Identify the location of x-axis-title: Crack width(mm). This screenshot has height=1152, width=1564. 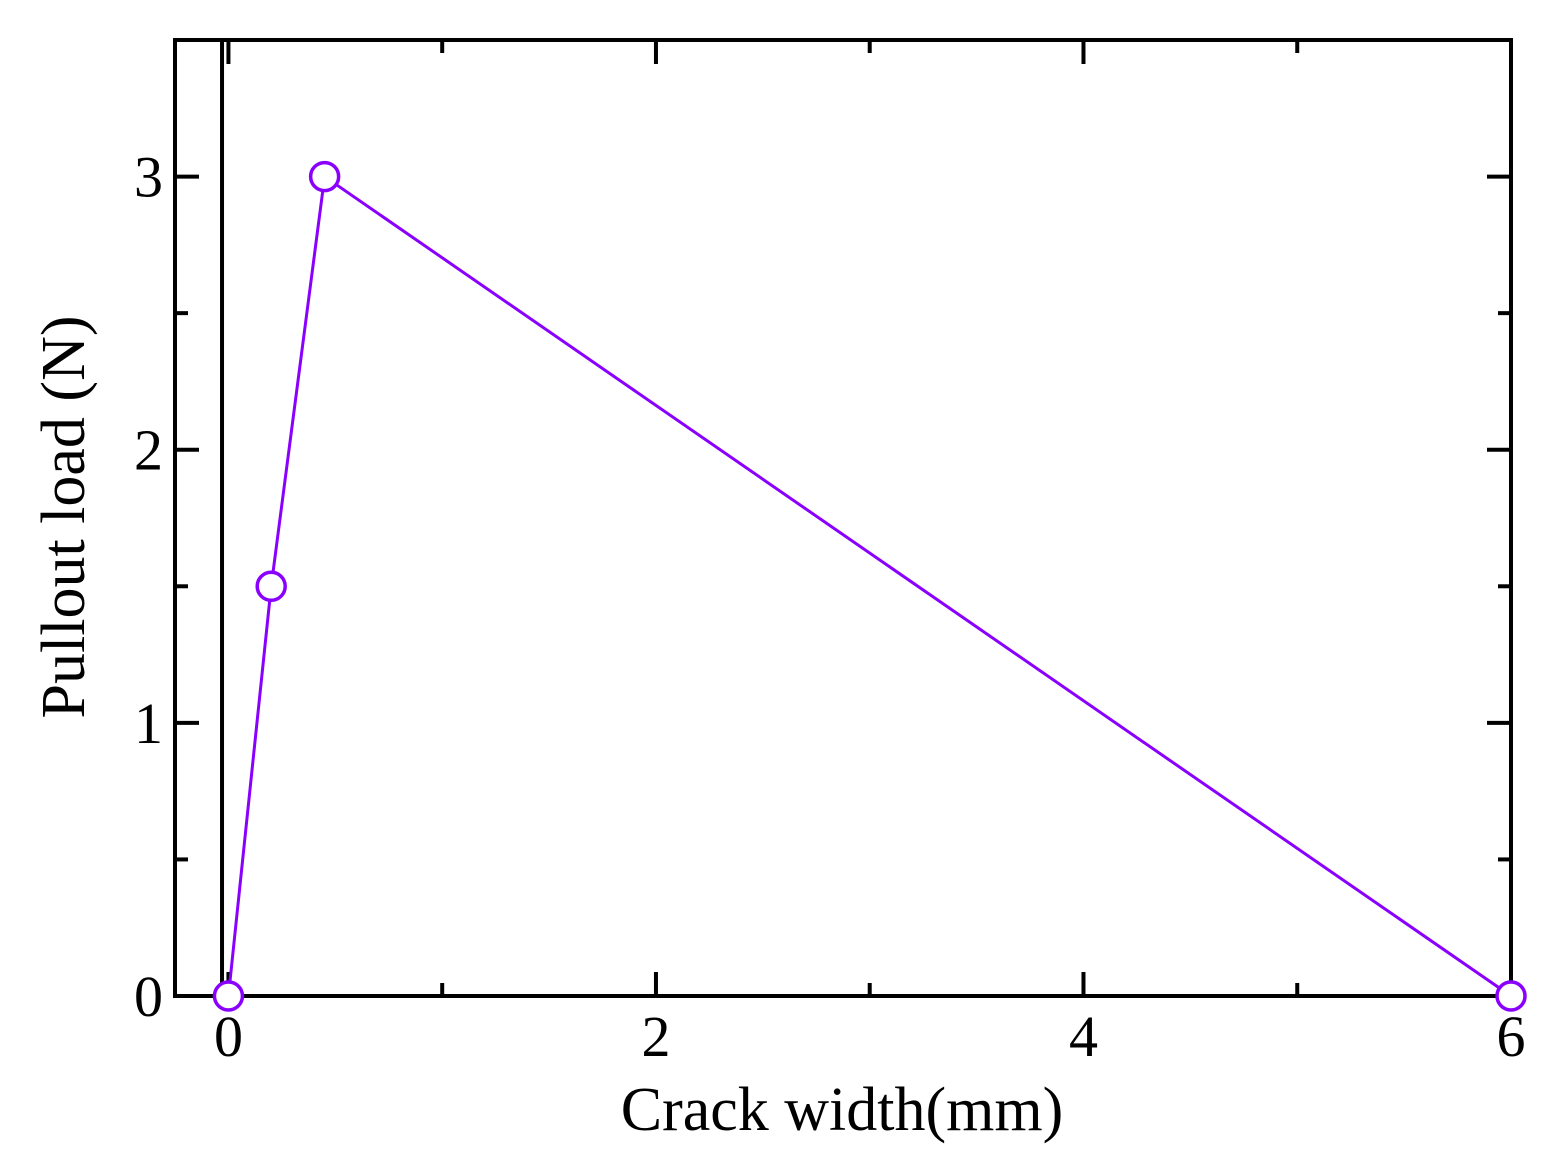
(842, 1110).